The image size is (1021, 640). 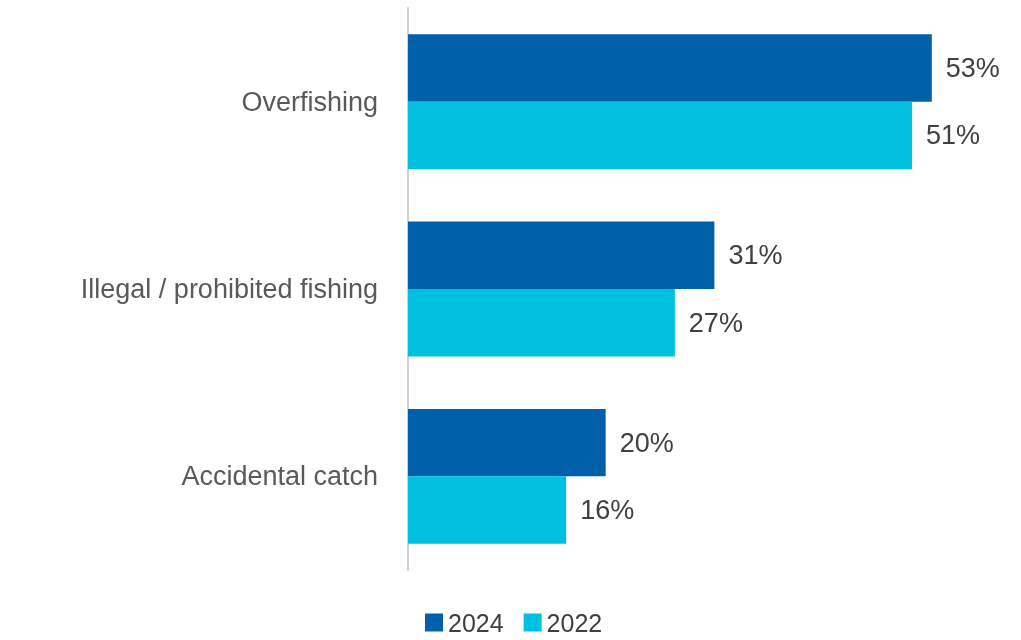 What do you see at coordinates (607, 510) in the screenshot?
I see `data-label: 16%` at bounding box center [607, 510].